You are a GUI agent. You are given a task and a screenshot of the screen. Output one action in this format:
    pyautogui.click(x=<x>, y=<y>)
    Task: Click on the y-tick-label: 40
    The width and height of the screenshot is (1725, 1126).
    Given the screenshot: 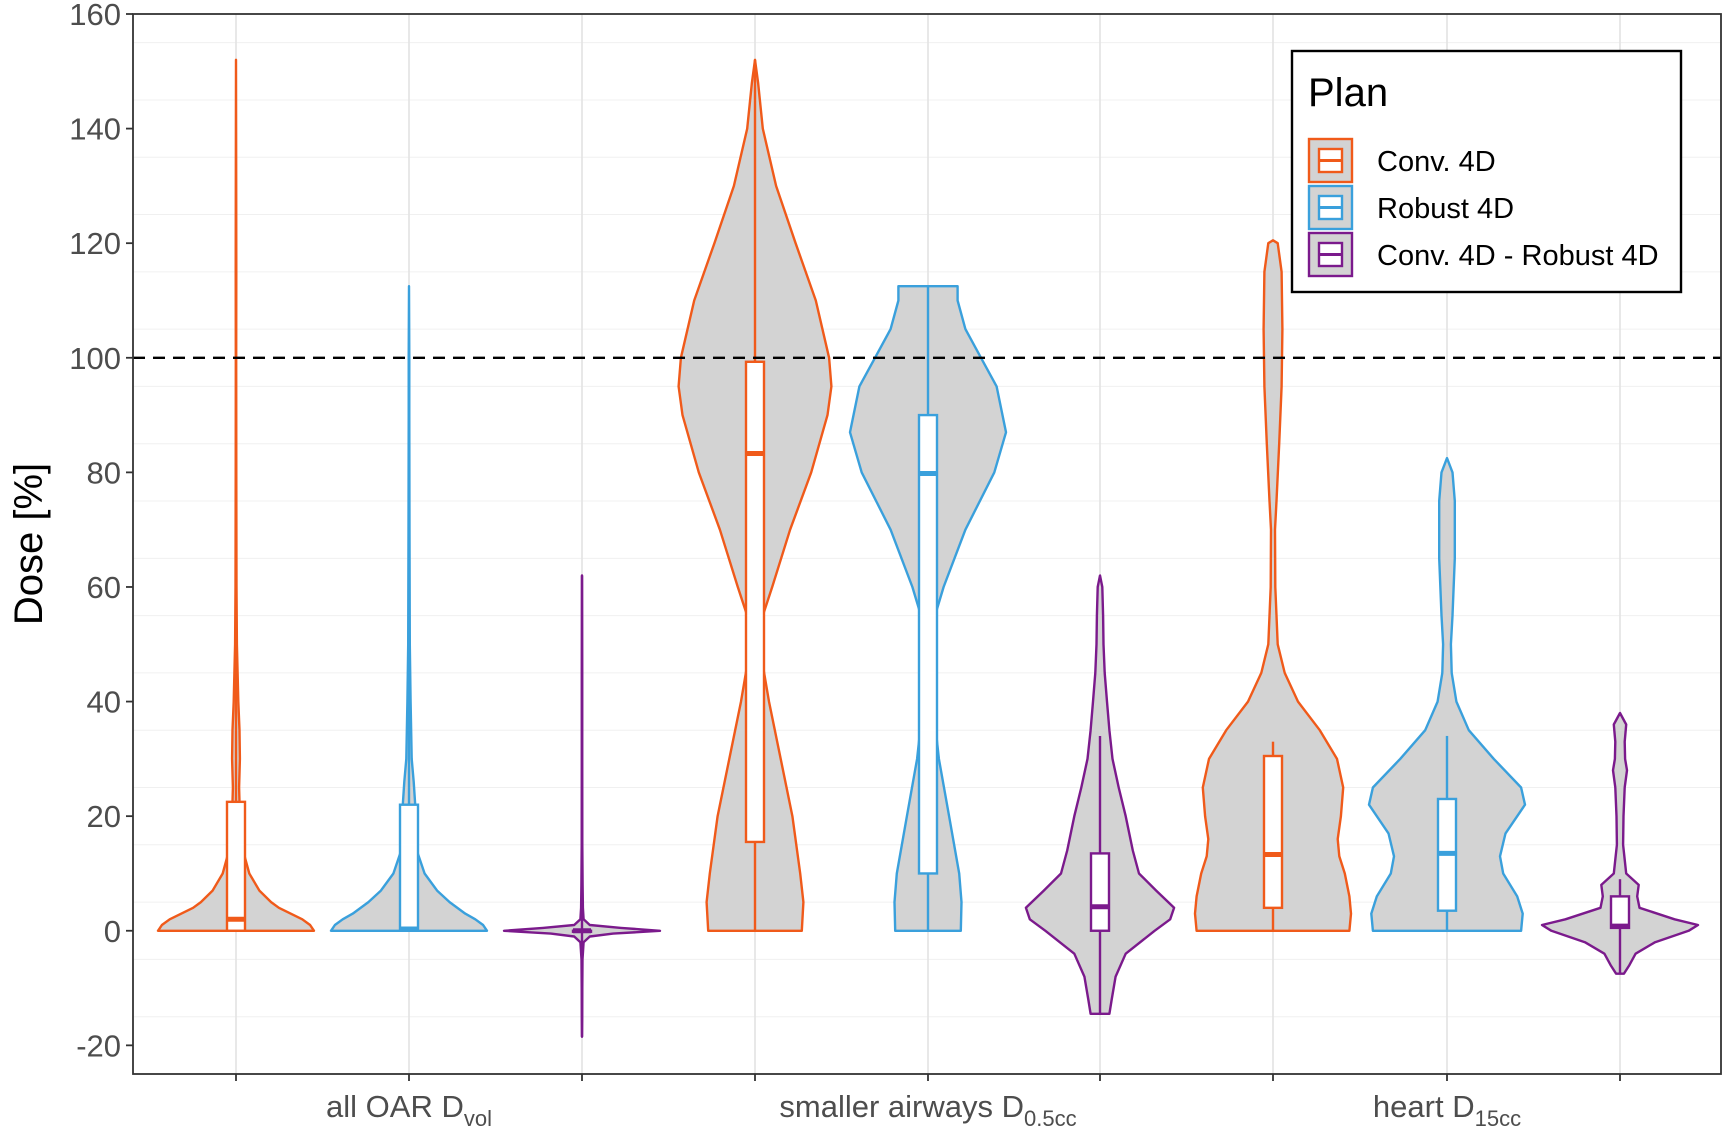 What is the action you would take?
    pyautogui.click(x=104, y=702)
    